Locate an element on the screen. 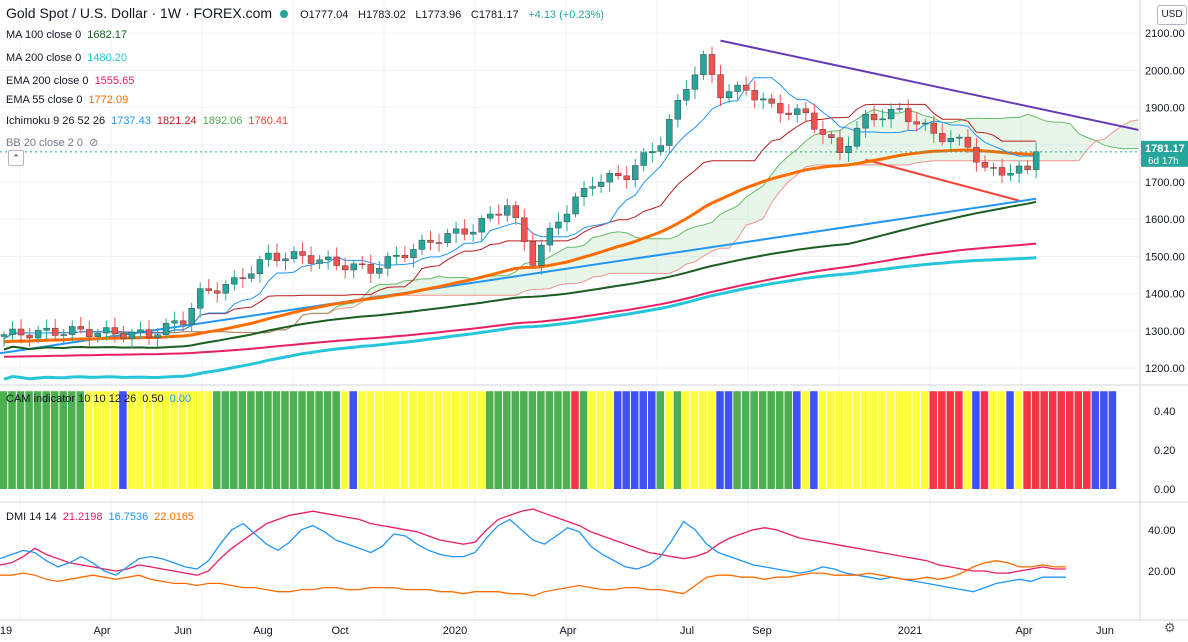 Image resolution: width=1188 pixels, height=642 pixels. currency-button: USD is located at coordinates (1172, 15).